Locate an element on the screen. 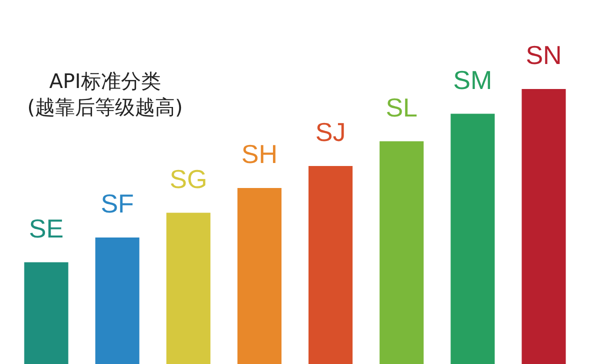 This screenshot has height=364, width=595. x-tick-label: SH is located at coordinates (259, 154).